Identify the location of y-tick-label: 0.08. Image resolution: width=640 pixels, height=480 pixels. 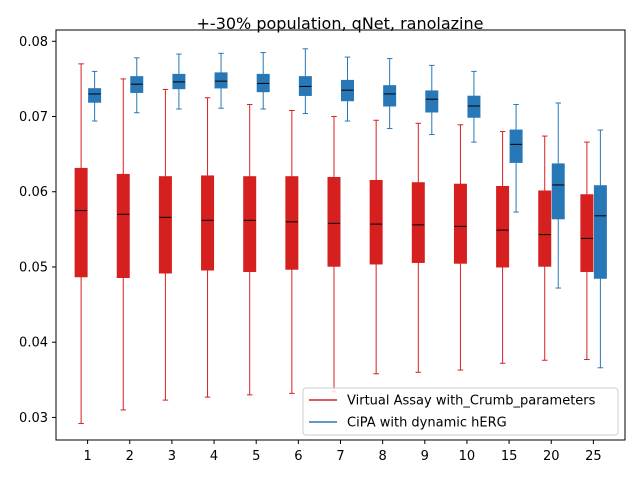
(33, 42).